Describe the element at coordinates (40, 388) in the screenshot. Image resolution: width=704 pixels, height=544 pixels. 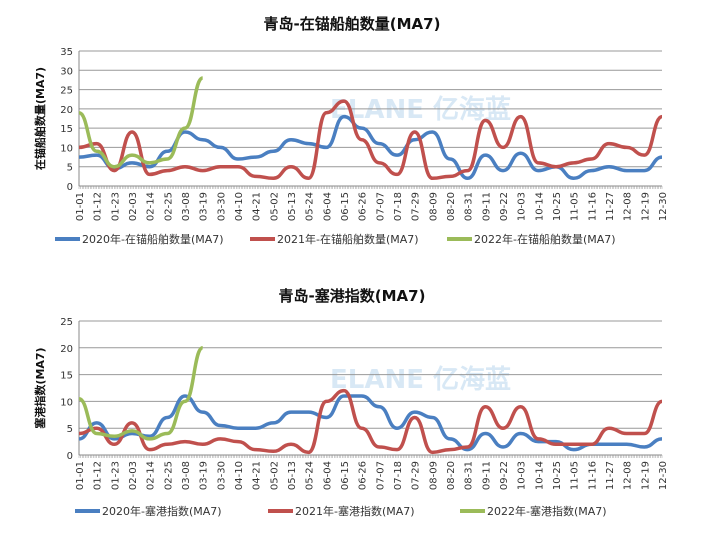
I see `y-axis-title: 塞港指数(MA7)` at that location.